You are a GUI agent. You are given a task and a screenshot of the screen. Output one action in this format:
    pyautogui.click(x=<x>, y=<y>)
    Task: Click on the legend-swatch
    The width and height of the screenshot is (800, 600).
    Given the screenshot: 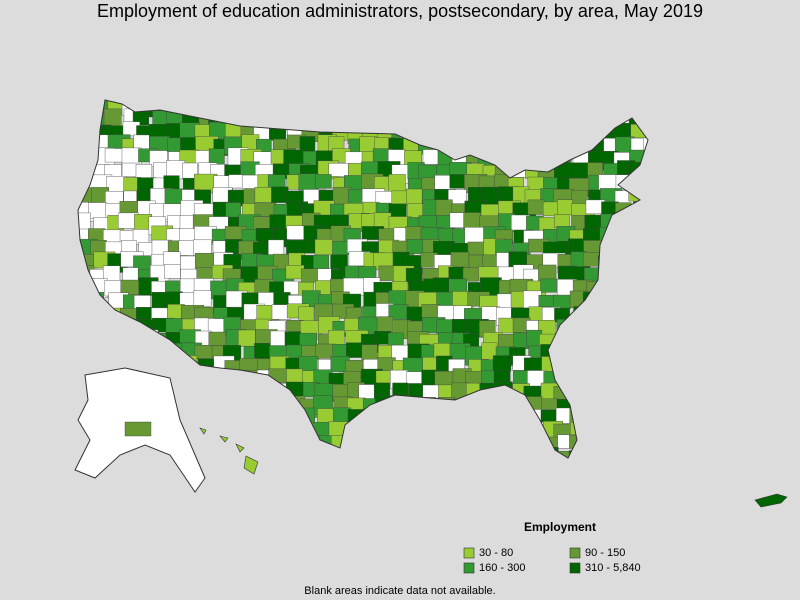 What is the action you would take?
    pyautogui.click(x=575, y=553)
    